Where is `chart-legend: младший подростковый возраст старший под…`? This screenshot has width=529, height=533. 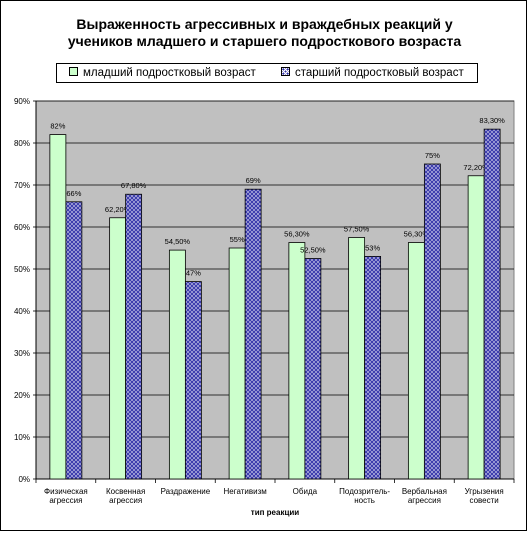 chart-legend: младший подростковый возраст старший под… is located at coordinates (267, 73).